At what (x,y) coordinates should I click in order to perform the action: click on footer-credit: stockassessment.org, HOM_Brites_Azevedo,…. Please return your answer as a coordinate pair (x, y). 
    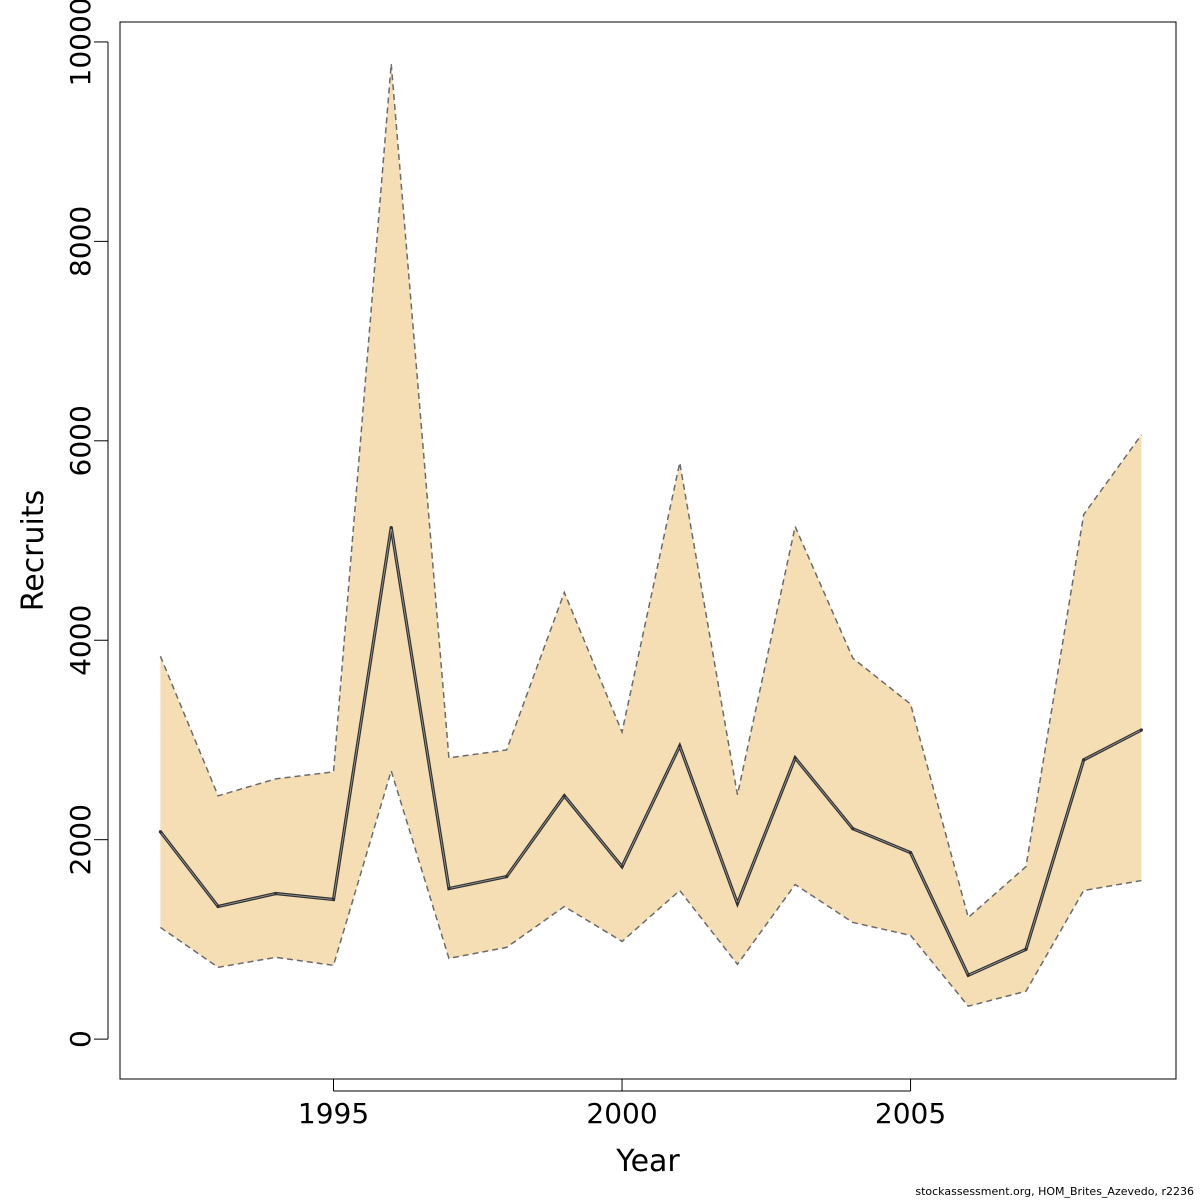
    Looking at the image, I should click on (1054, 1191).